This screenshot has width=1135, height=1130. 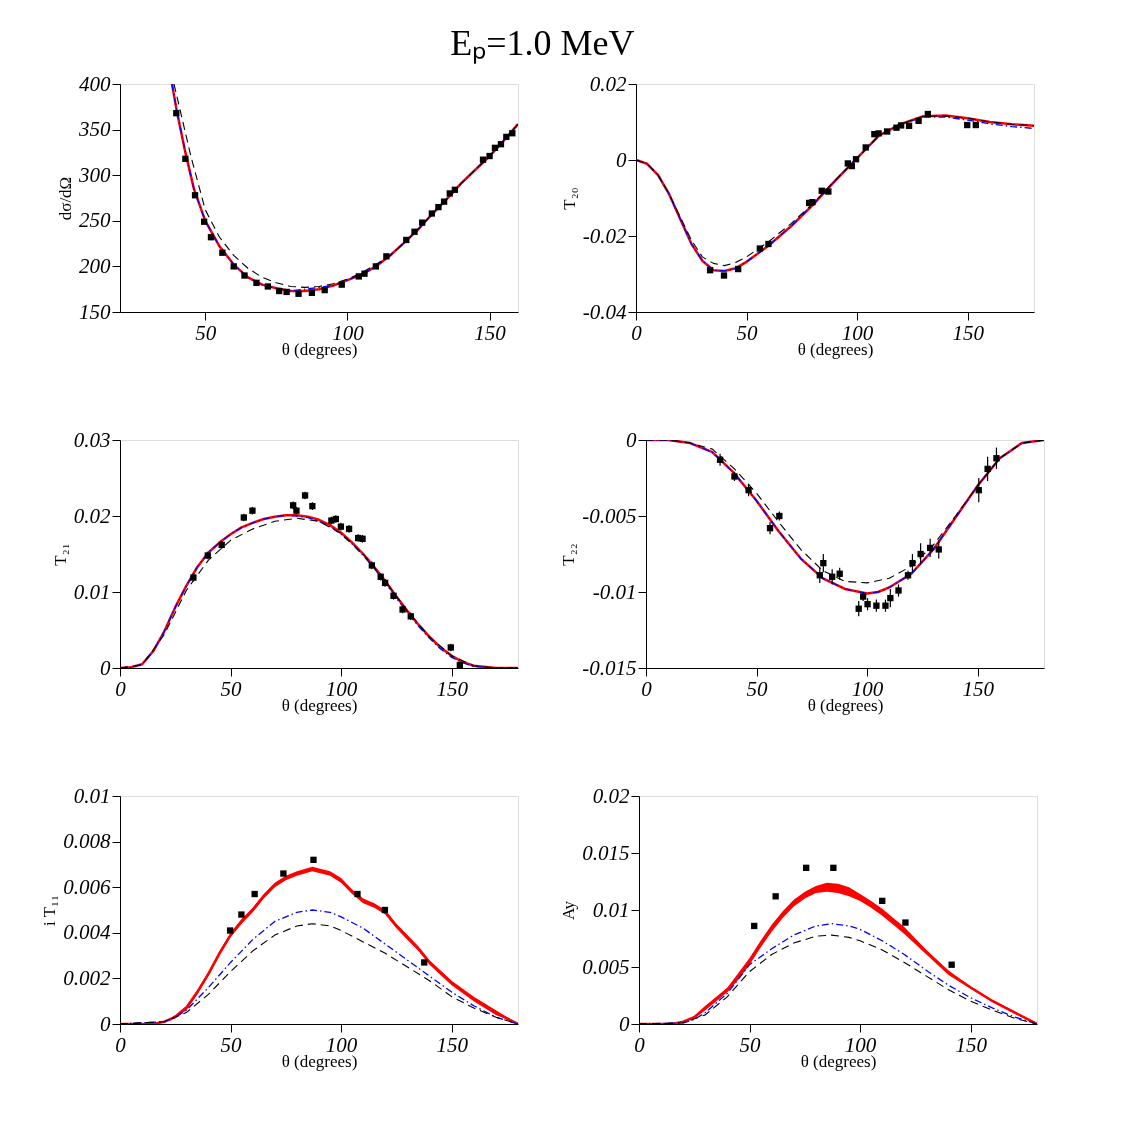 I want to click on y-axis-title: T₂₁, so click(x=60, y=554).